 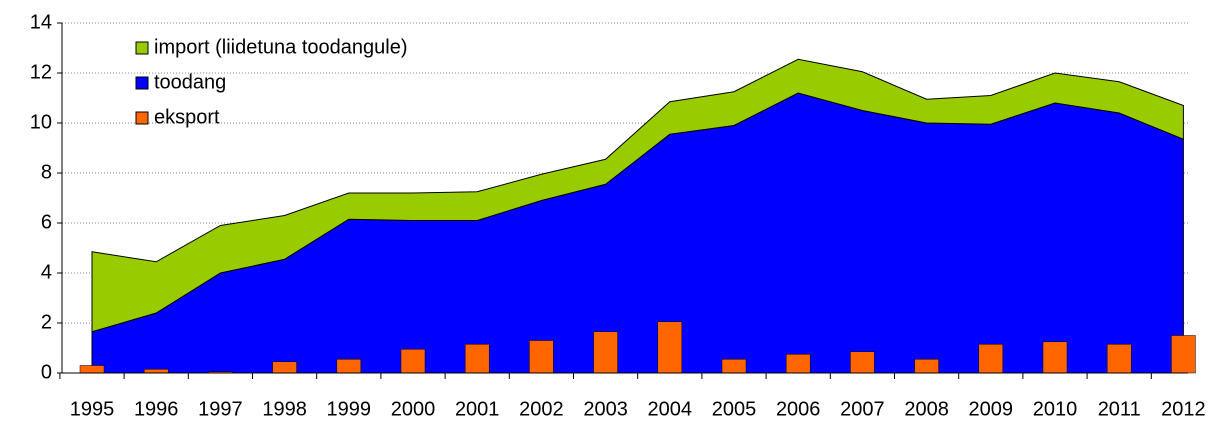 What do you see at coordinates (605, 409) in the screenshot?
I see `x-tick-label: 2003` at bounding box center [605, 409].